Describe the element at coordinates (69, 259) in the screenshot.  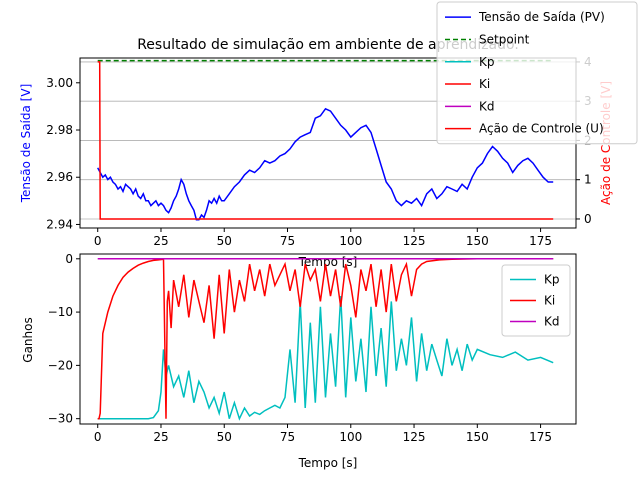
I see `y-tick-label: 0` at that location.